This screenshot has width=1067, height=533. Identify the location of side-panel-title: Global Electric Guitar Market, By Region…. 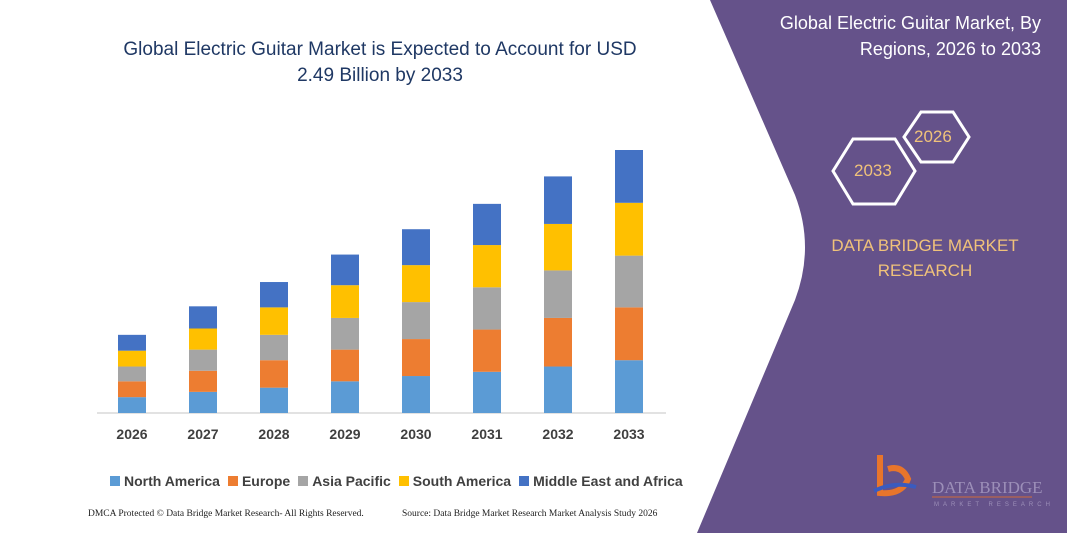
(910, 36).